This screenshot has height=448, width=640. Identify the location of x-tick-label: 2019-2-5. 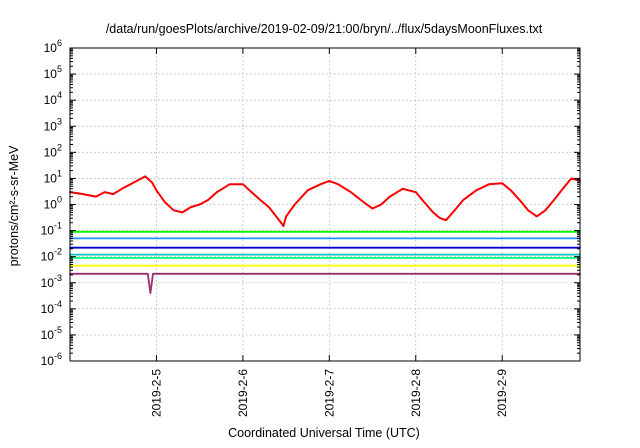
(156, 393).